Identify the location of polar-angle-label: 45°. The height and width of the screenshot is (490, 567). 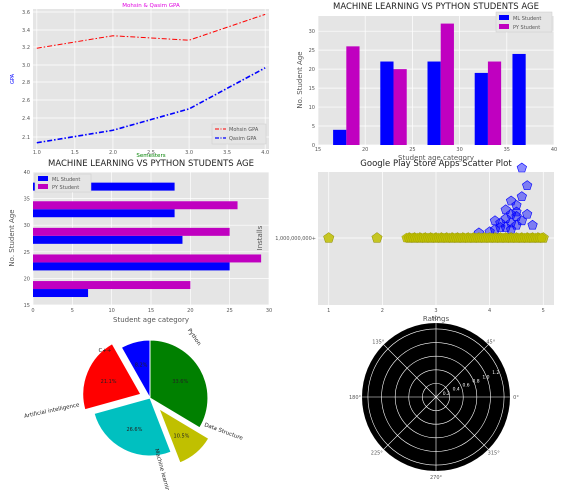
(490, 343).